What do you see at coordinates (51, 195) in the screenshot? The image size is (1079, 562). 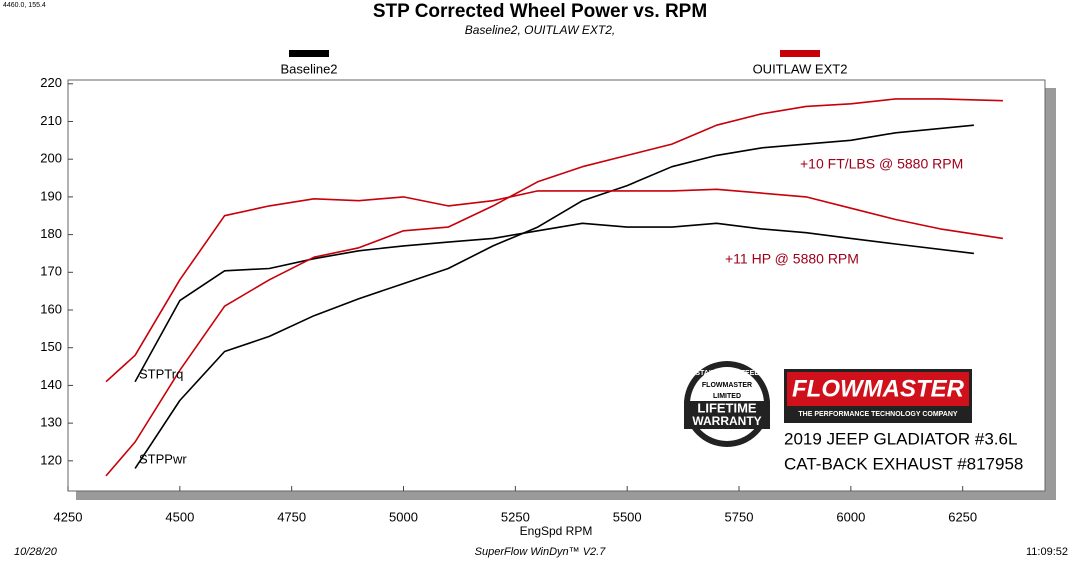 I see `y-tick-label: 190` at bounding box center [51, 195].